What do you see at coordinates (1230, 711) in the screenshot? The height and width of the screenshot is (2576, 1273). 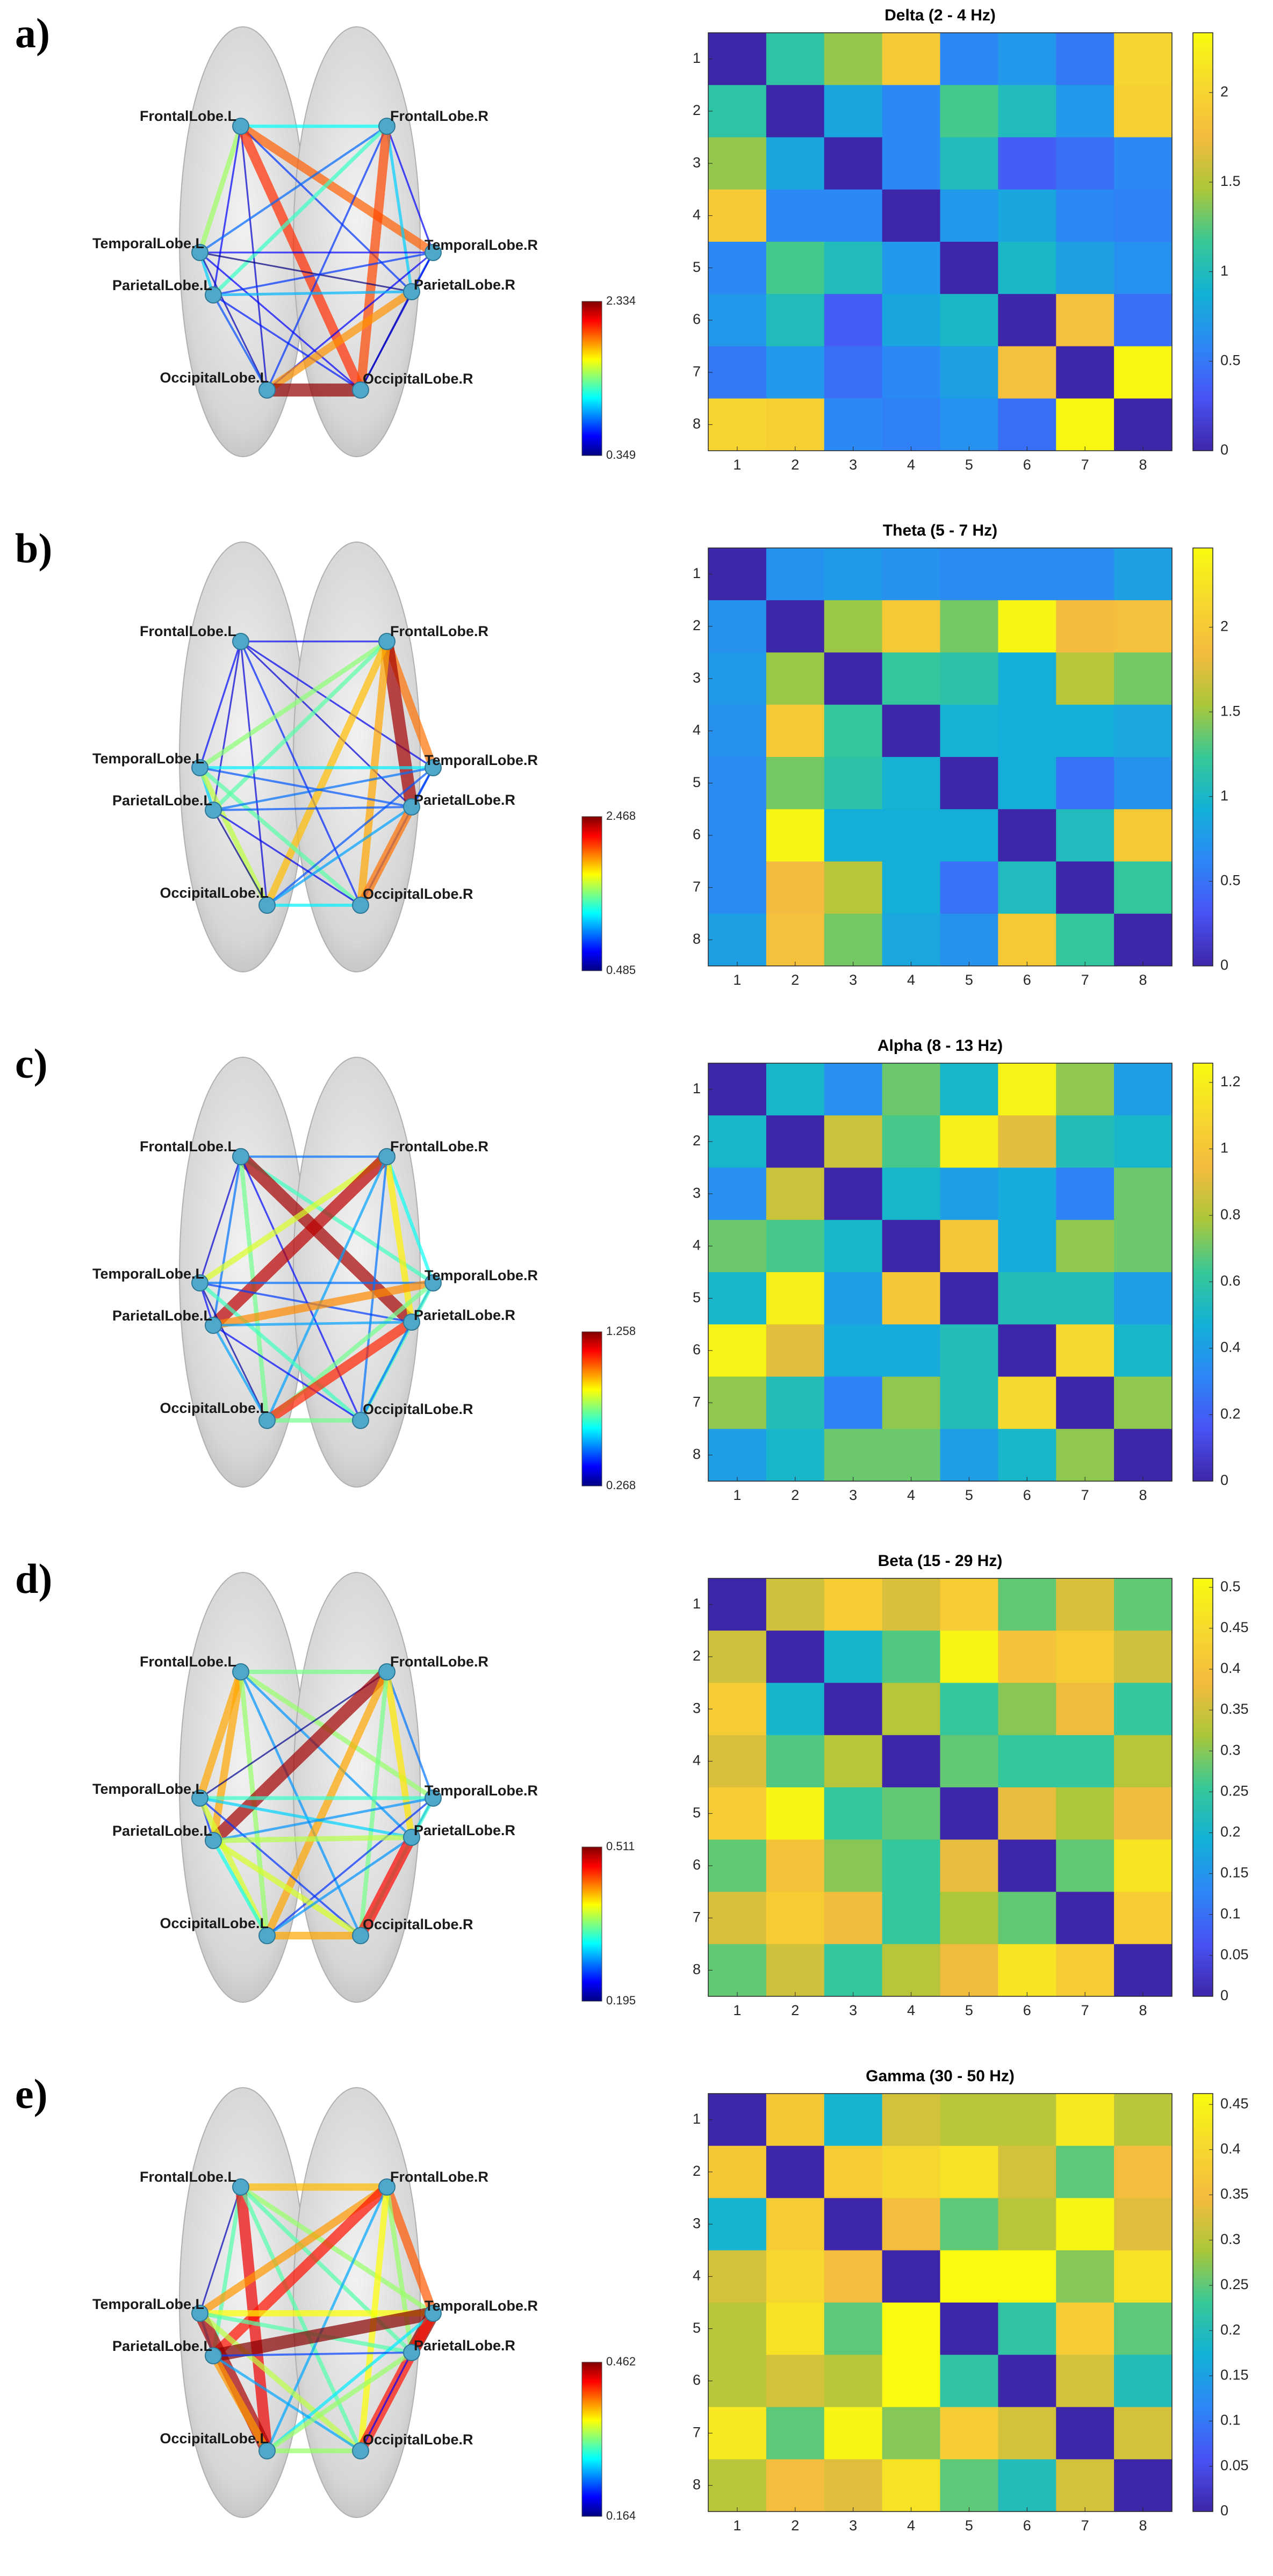 I see `colorbar-tick-label: 1.5` at bounding box center [1230, 711].